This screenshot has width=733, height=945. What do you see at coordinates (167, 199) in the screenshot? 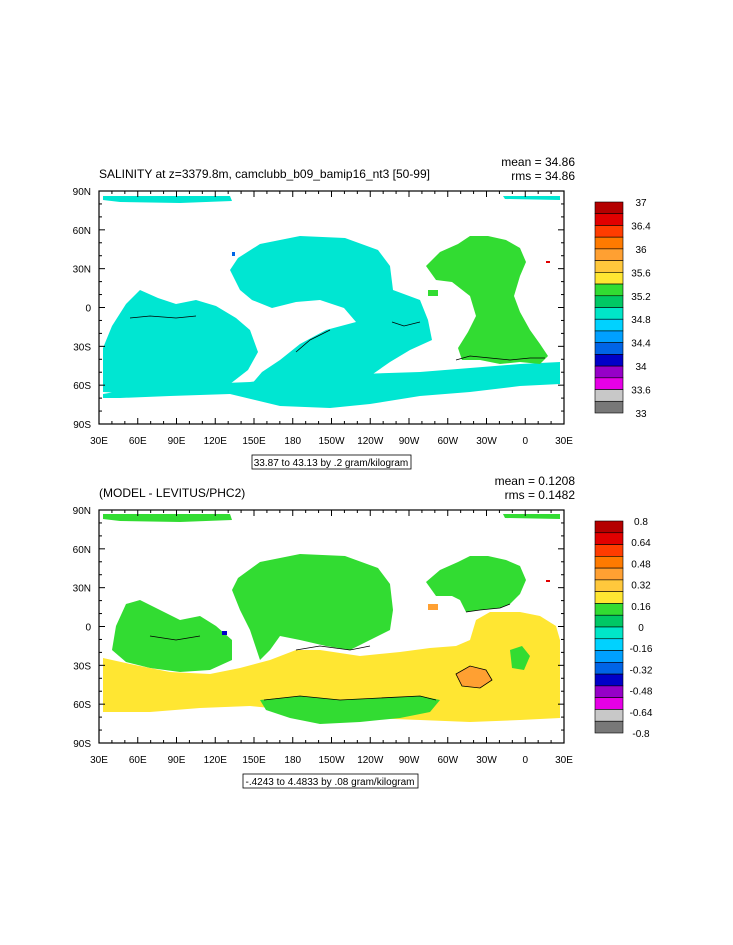
I see `ocean-field-arctic` at bounding box center [167, 199].